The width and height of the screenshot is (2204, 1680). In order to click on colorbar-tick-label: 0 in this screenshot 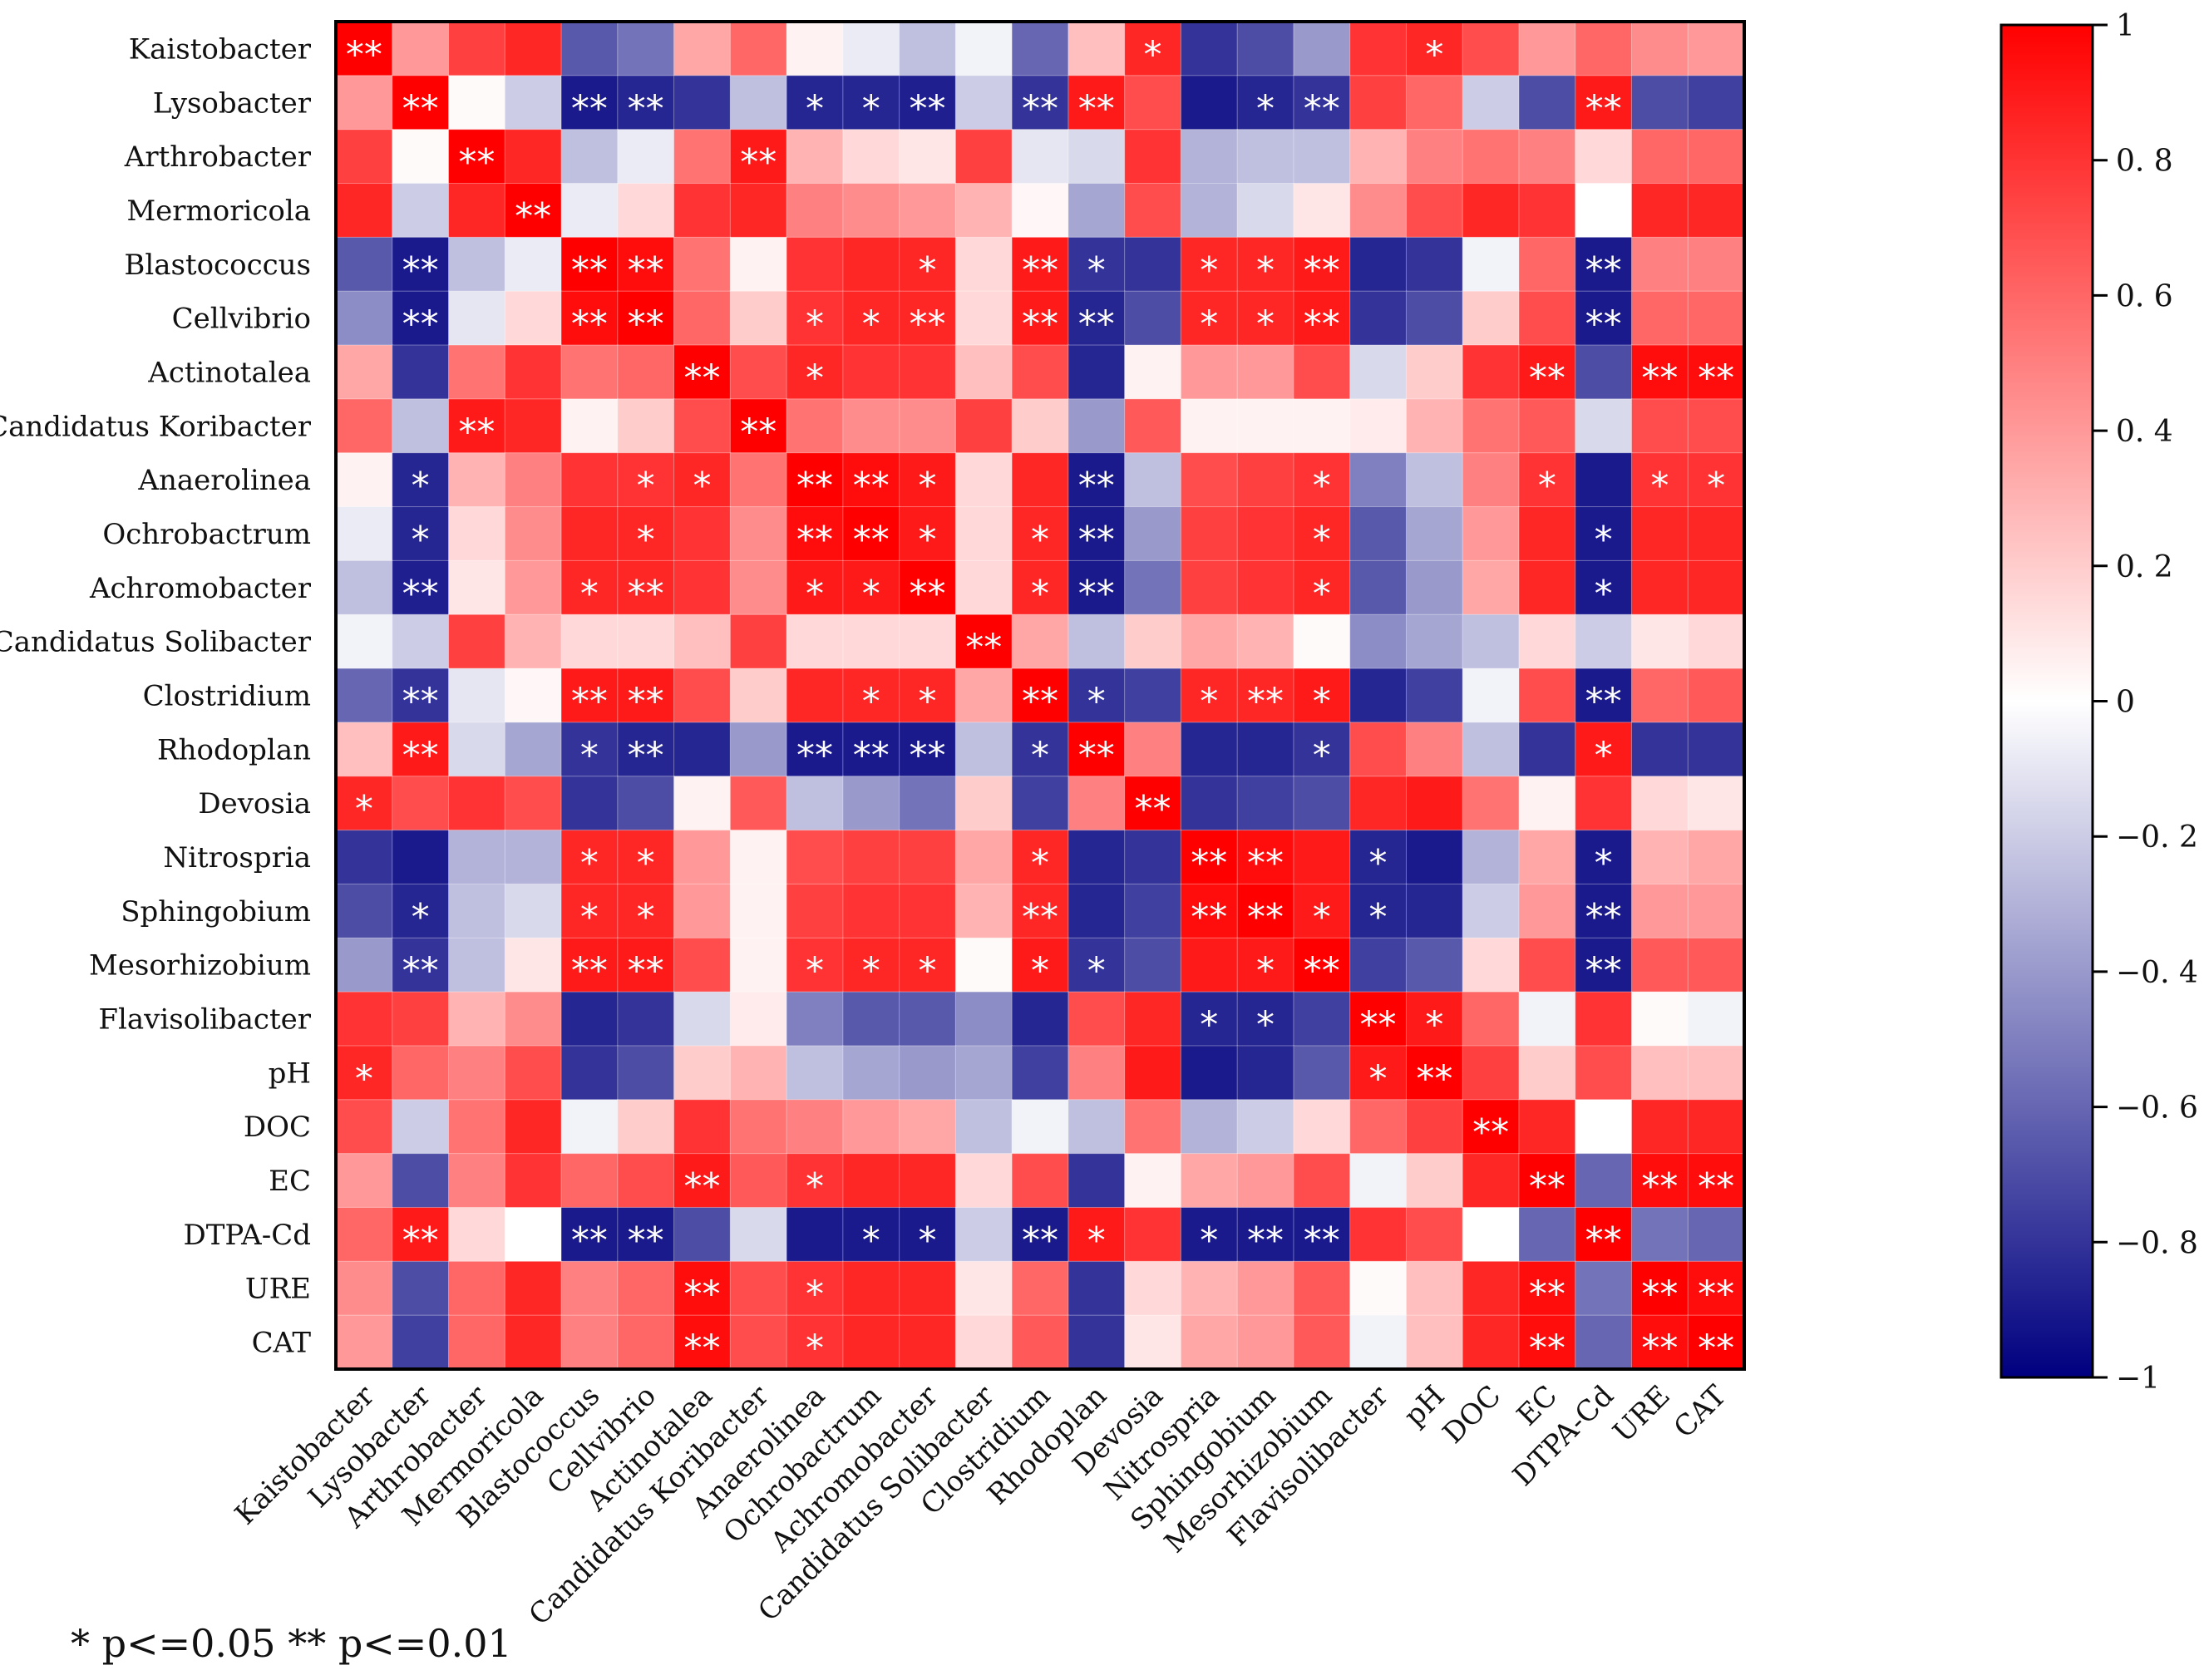, I will do `click(2125, 703)`.